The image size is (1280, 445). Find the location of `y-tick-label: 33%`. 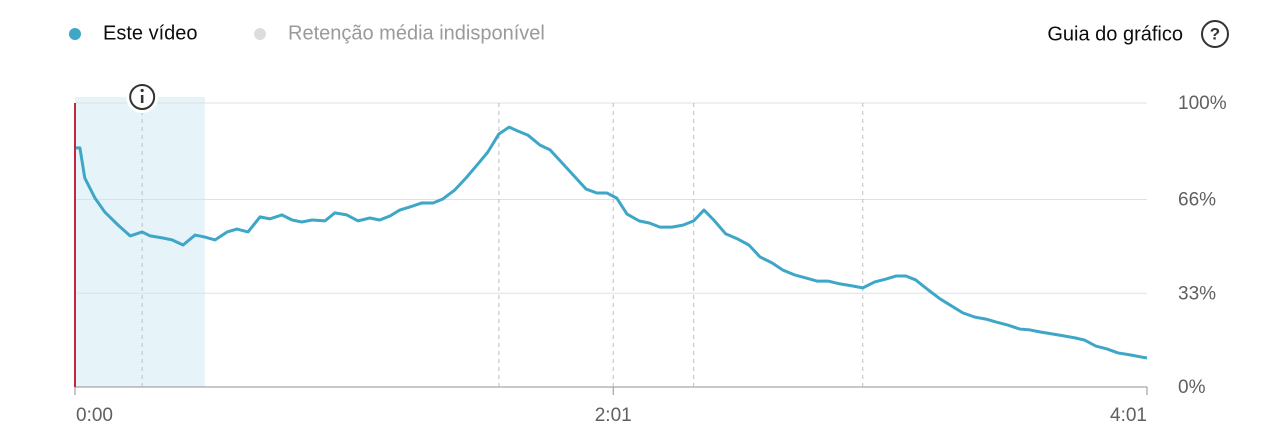

y-tick-label: 33% is located at coordinates (1197, 293).